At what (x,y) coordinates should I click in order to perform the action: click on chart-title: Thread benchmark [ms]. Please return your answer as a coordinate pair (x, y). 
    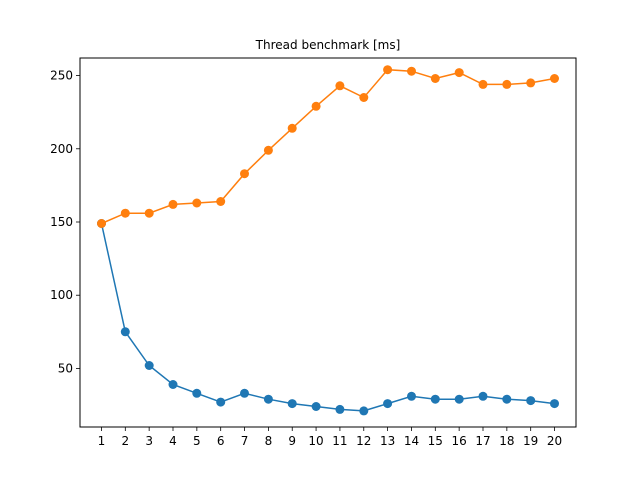
    Looking at the image, I should click on (328, 45).